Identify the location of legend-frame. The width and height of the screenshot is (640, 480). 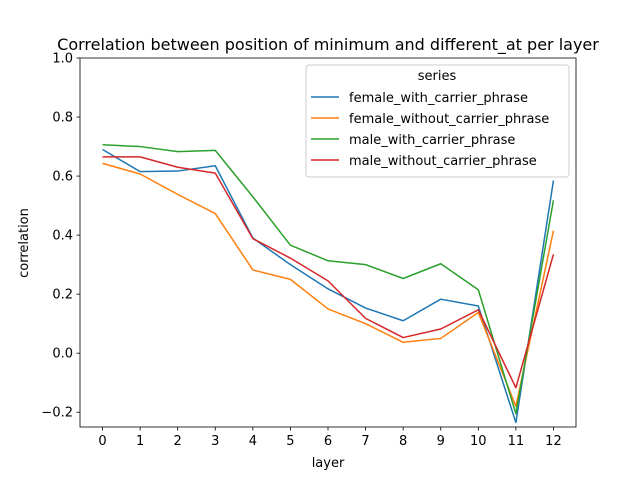
(437, 121).